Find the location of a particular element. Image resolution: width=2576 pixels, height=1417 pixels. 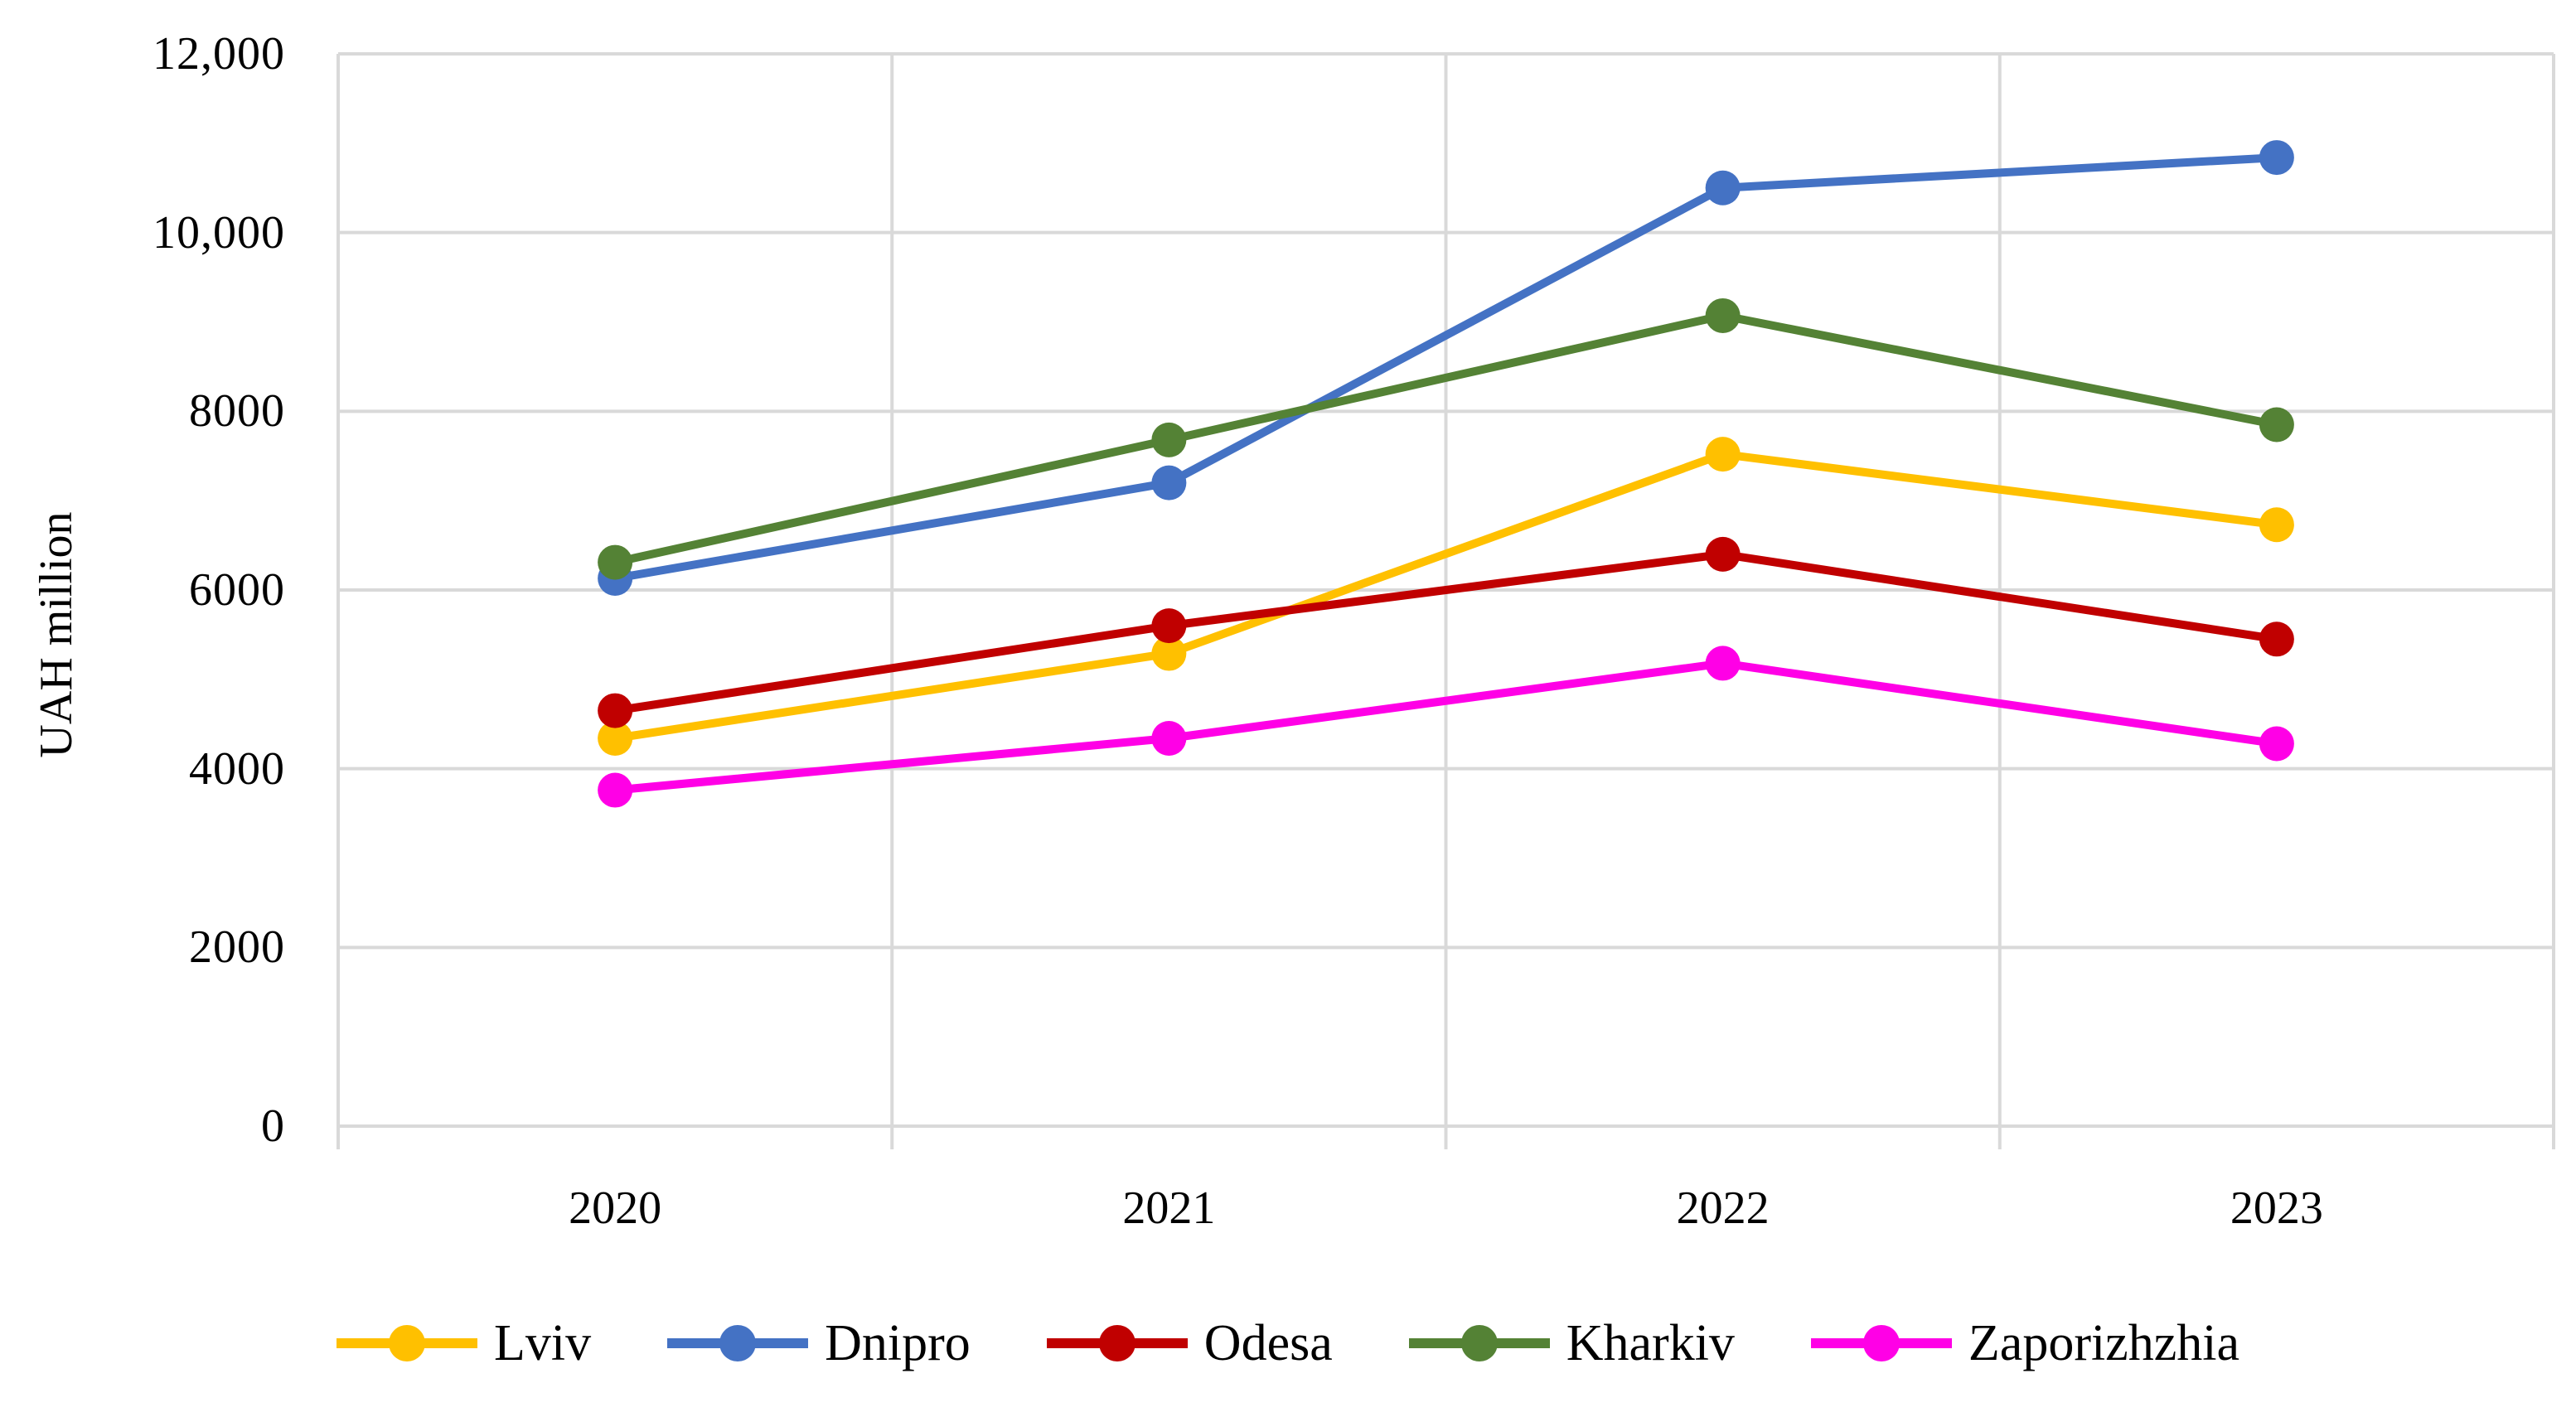

data-point-kharkiv-2022 is located at coordinates (1723, 315).